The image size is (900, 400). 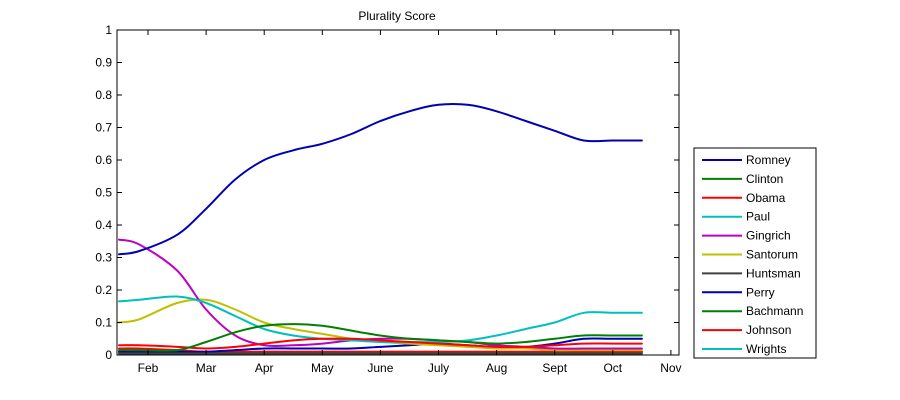 I want to click on y-tick-label: 0.8, so click(x=103, y=95).